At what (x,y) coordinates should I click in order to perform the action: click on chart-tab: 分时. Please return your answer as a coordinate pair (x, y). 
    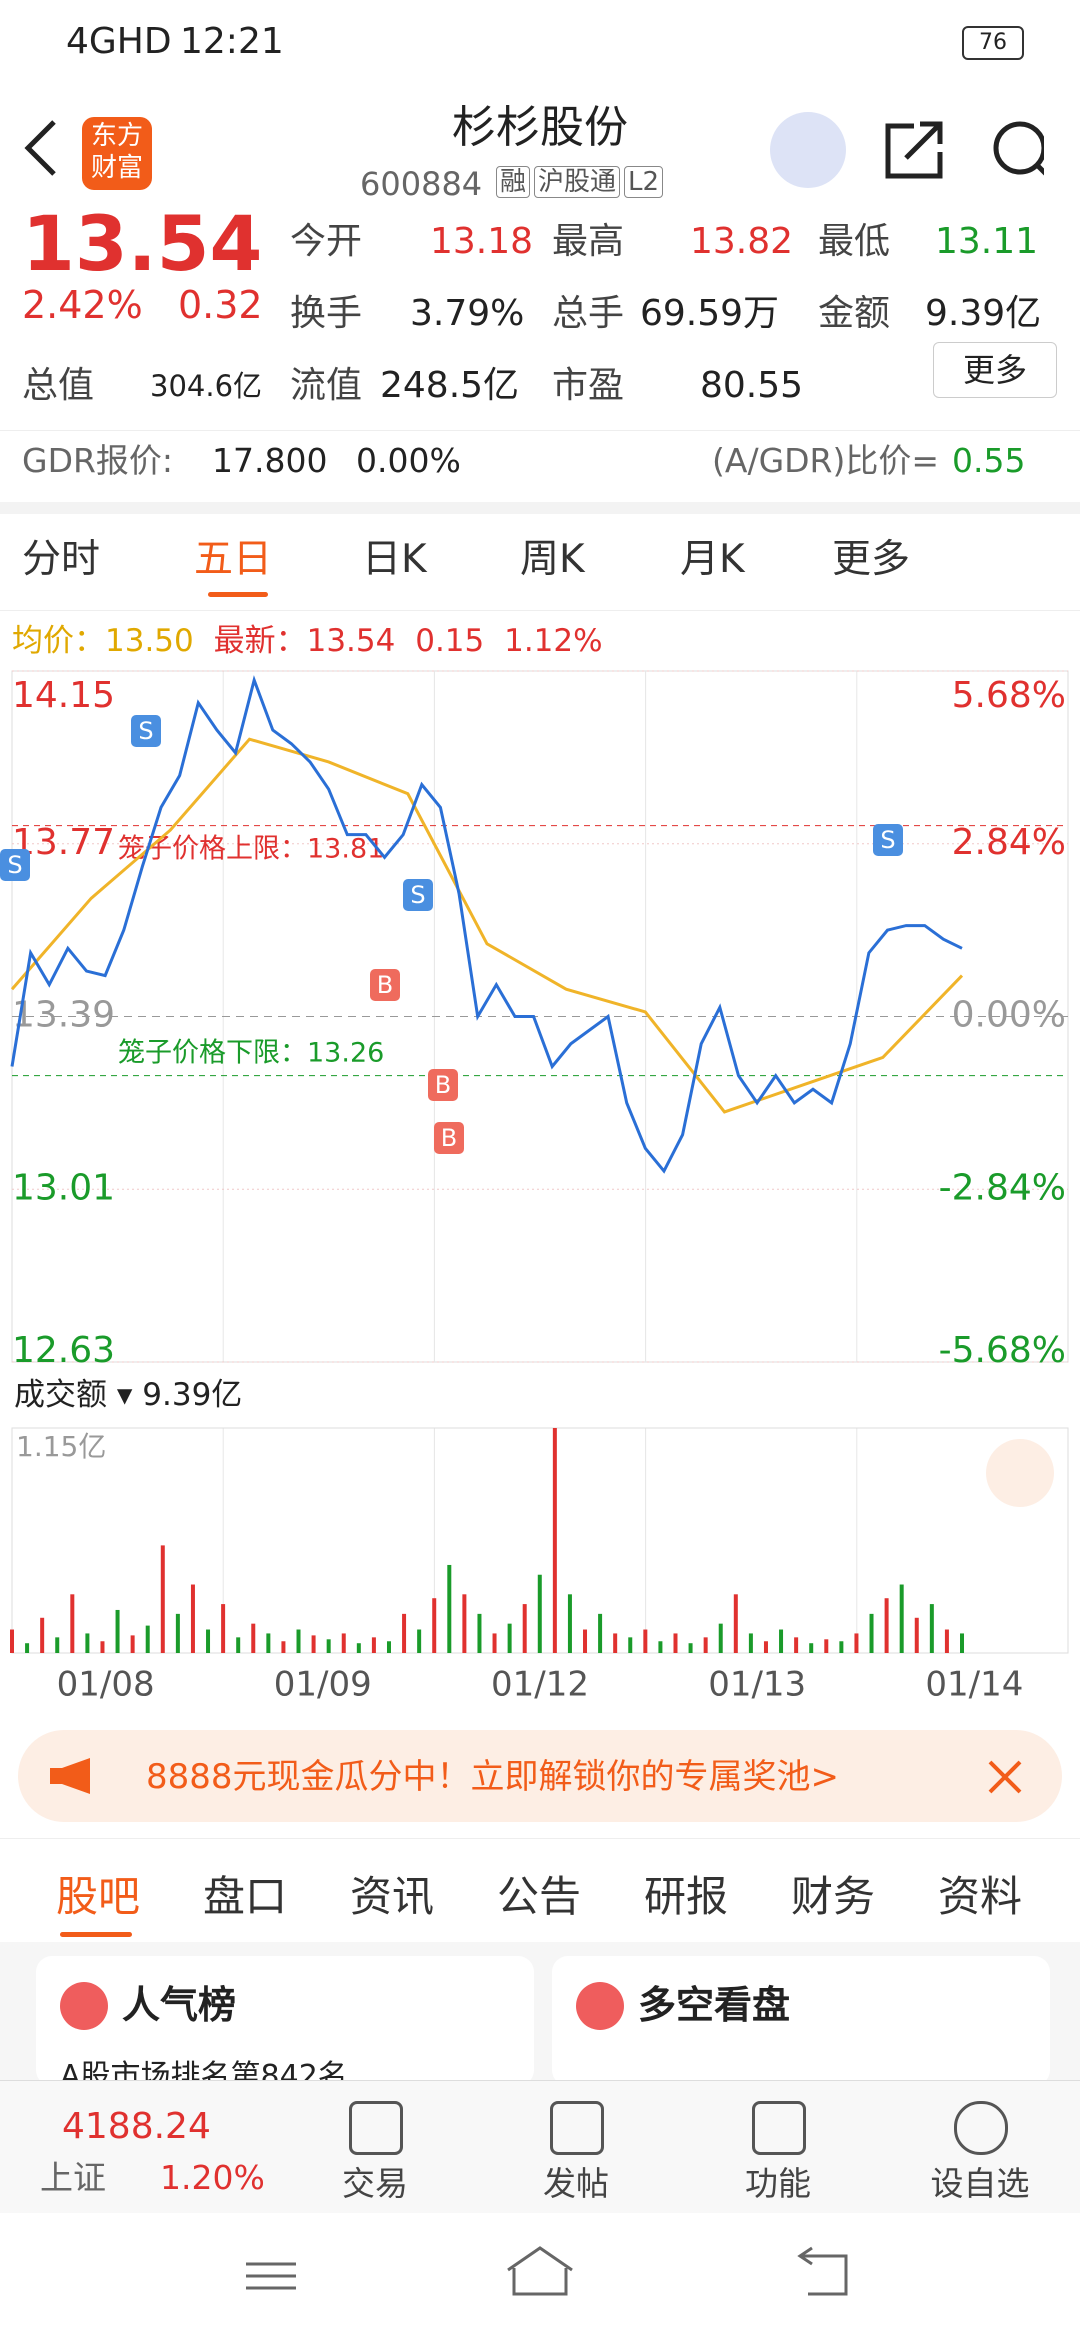
    Looking at the image, I should click on (61, 559).